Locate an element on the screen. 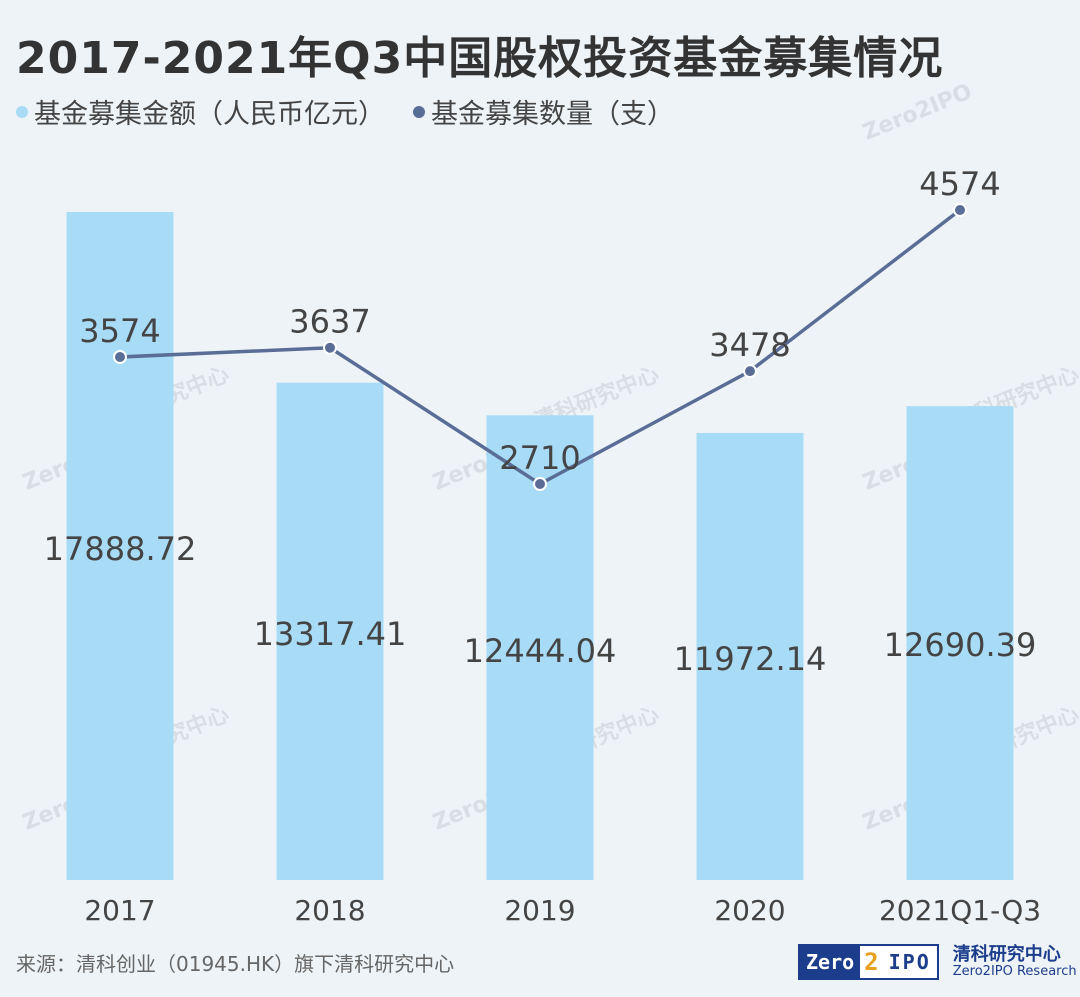 This screenshot has width=1080, height=997. logo-en: Zero2IPO Research is located at coordinates (1014, 971).